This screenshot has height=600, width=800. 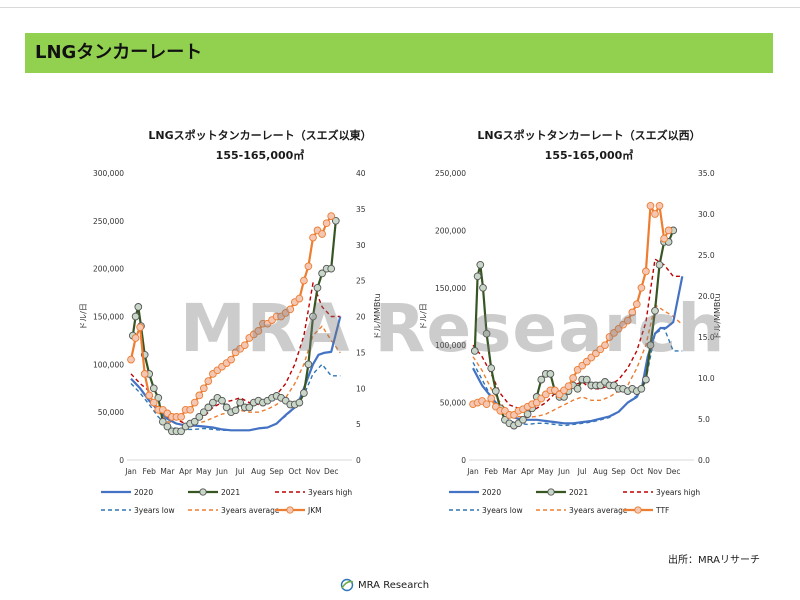 I want to click on chart-right-subtitle: 155-165,000㎥, so click(x=589, y=155).